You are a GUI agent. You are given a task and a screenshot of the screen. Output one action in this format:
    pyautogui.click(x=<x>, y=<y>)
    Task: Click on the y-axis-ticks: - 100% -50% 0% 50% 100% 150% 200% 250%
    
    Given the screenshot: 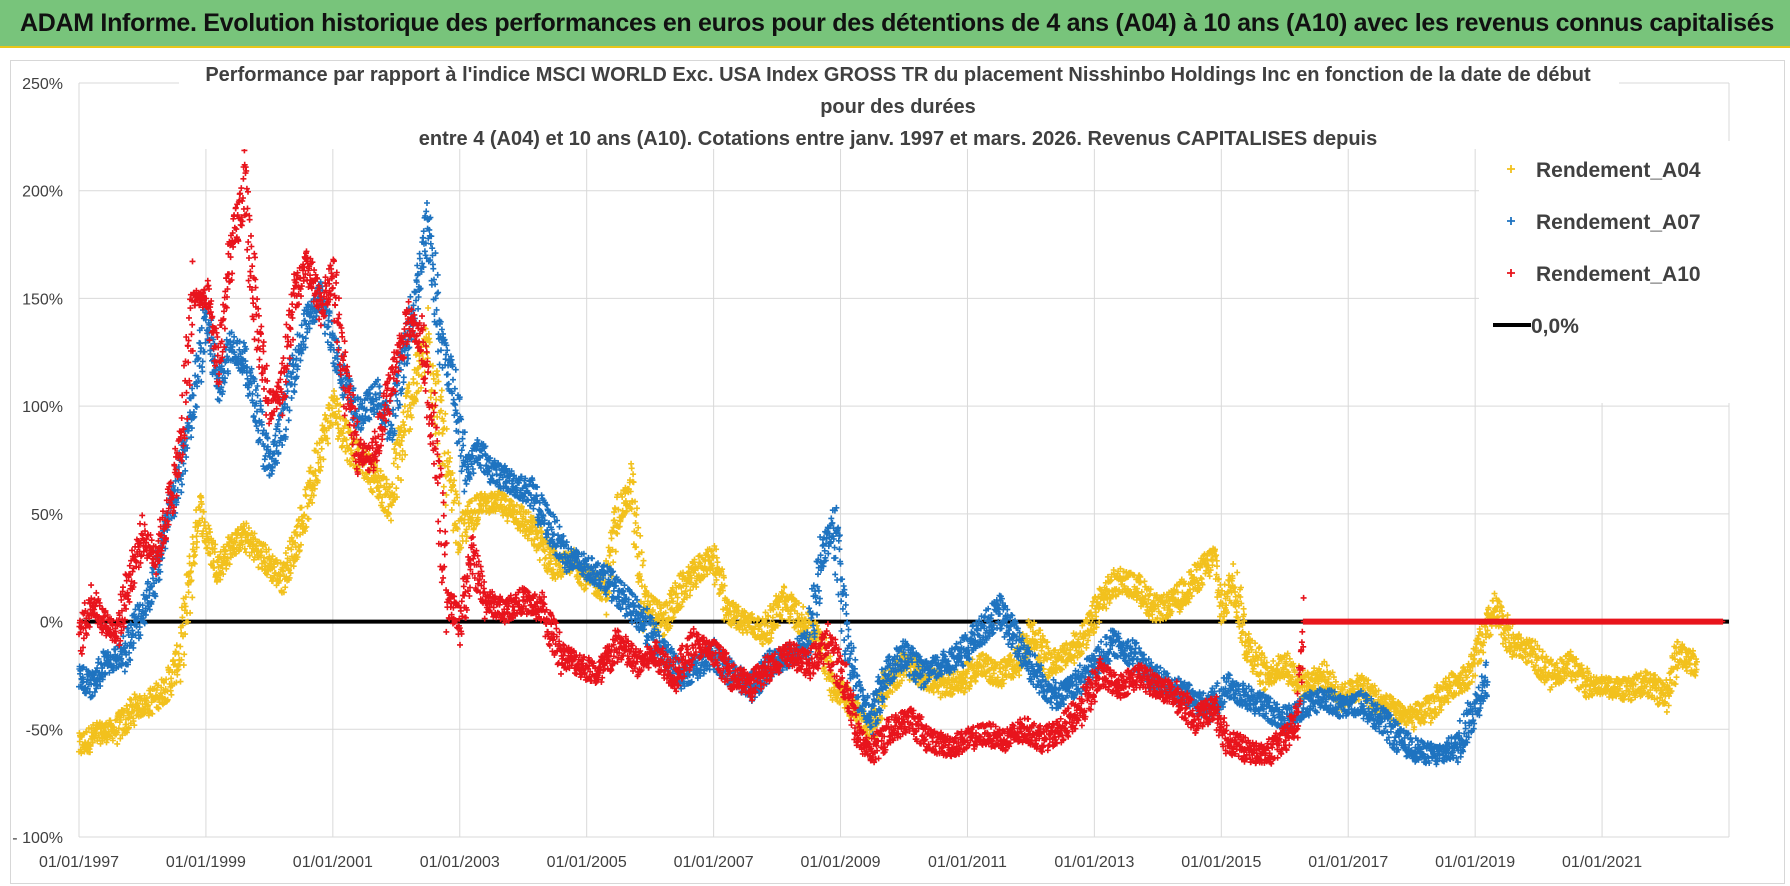 What is the action you would take?
    pyautogui.click(x=37, y=461)
    